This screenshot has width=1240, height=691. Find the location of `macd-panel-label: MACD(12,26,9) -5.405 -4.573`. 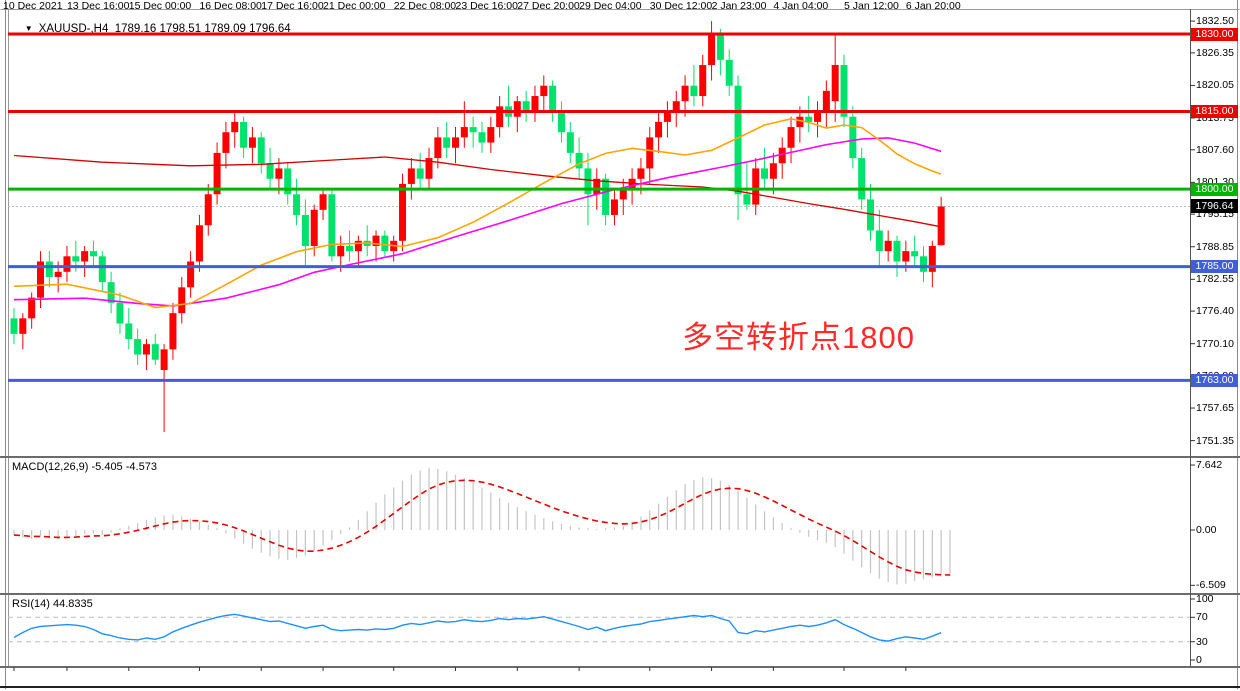

macd-panel-label: MACD(12,26,9) -5.405 -4.573 is located at coordinates (84, 467).